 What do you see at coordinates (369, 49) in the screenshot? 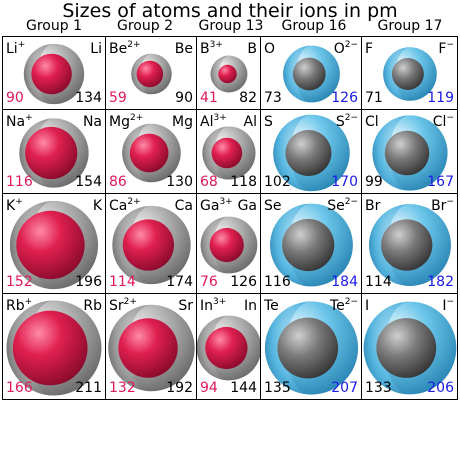
I see `ion-symbol-text: F` at bounding box center [369, 49].